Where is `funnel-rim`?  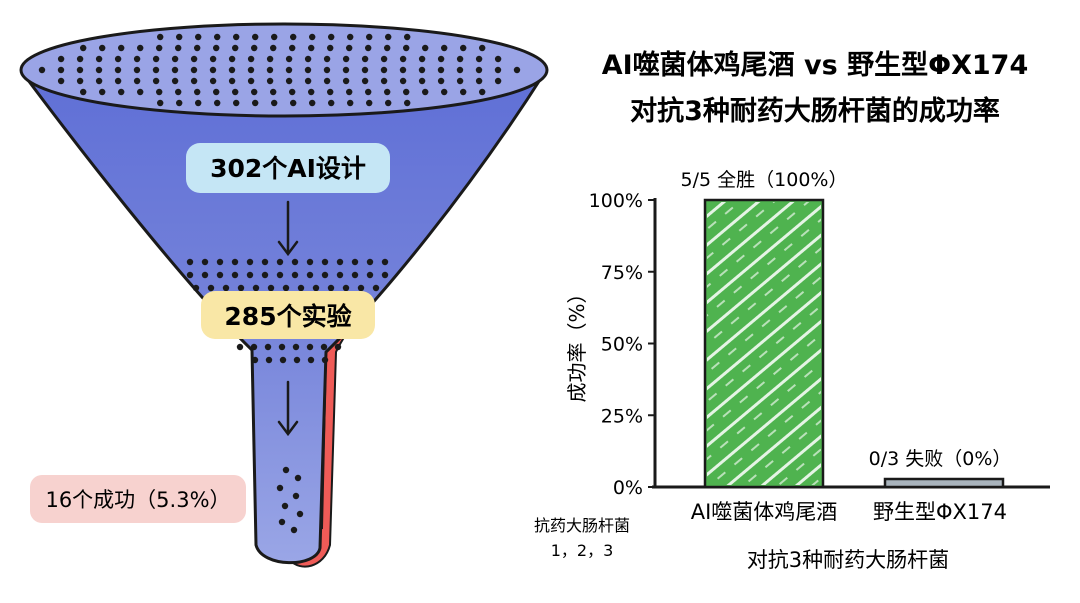 funnel-rim is located at coordinates (284, 70).